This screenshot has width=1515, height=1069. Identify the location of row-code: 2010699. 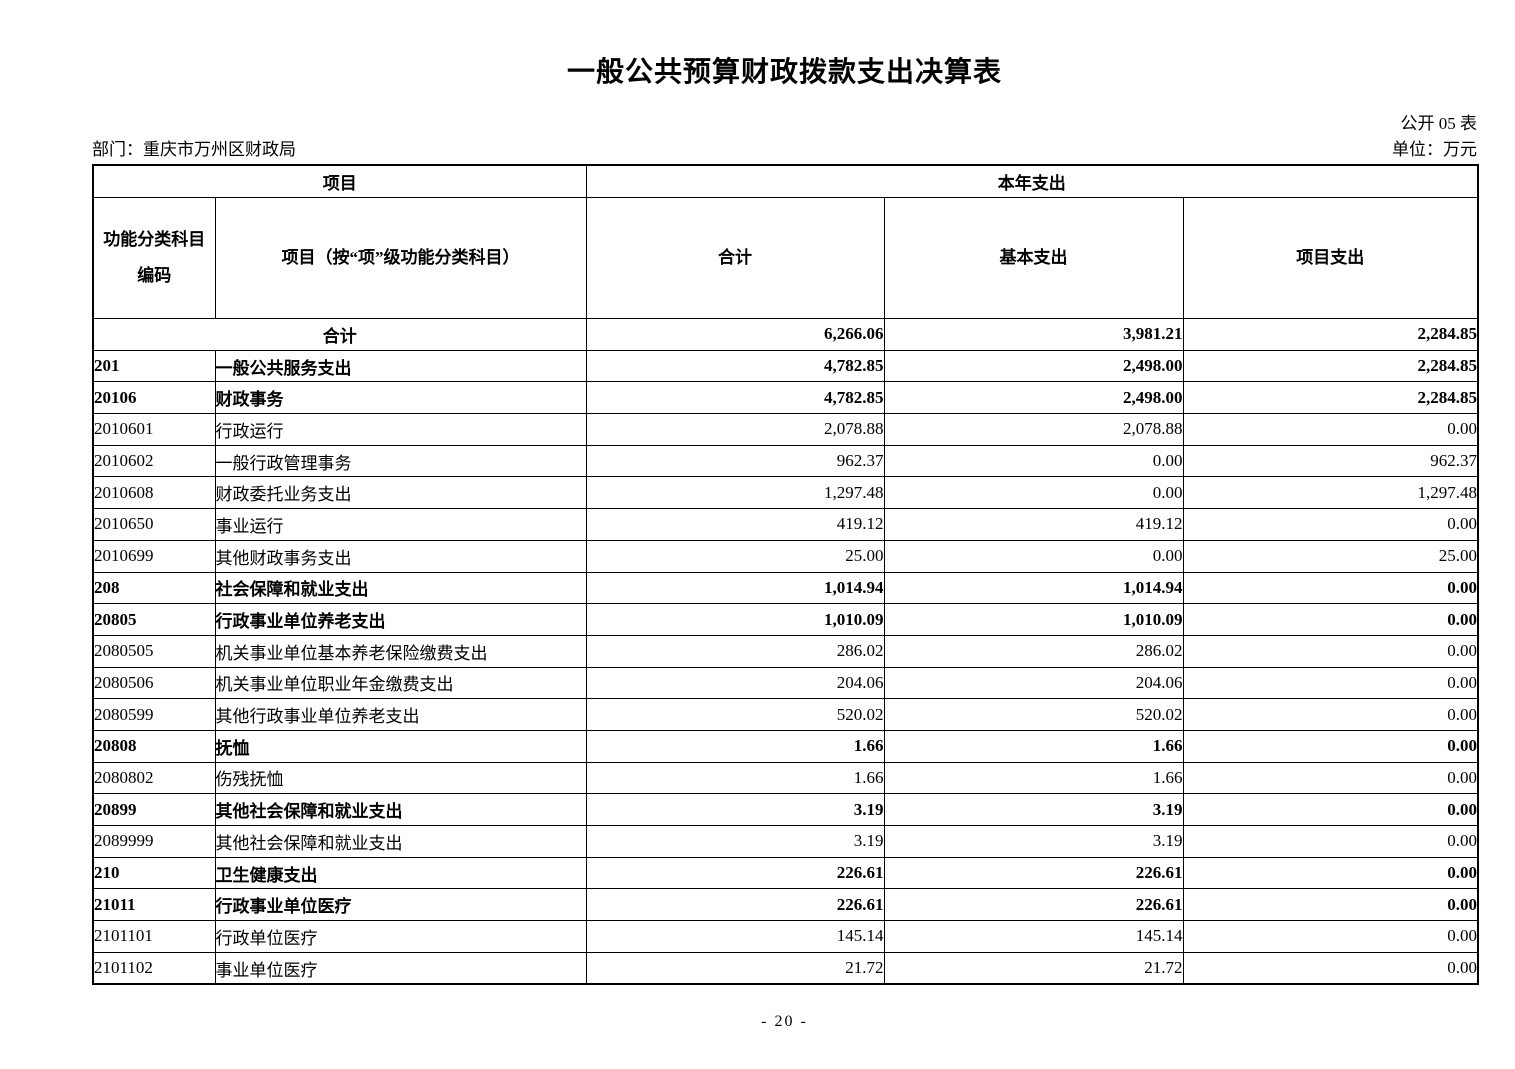
(154, 556).